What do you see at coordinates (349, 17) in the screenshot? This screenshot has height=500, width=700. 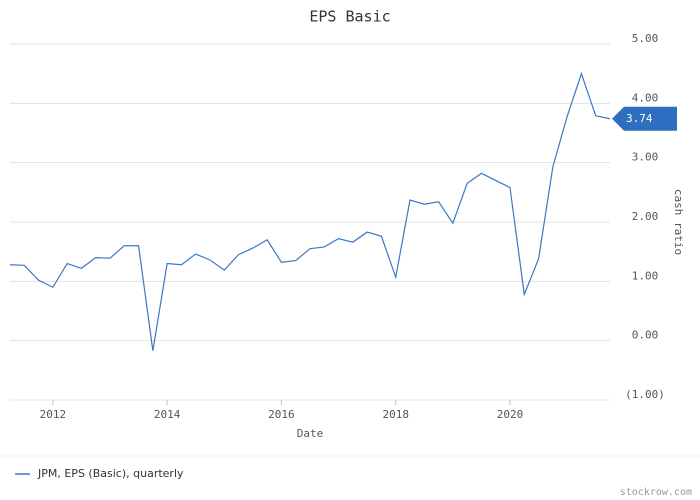 I see `chart-title: EPS Basic` at bounding box center [349, 17].